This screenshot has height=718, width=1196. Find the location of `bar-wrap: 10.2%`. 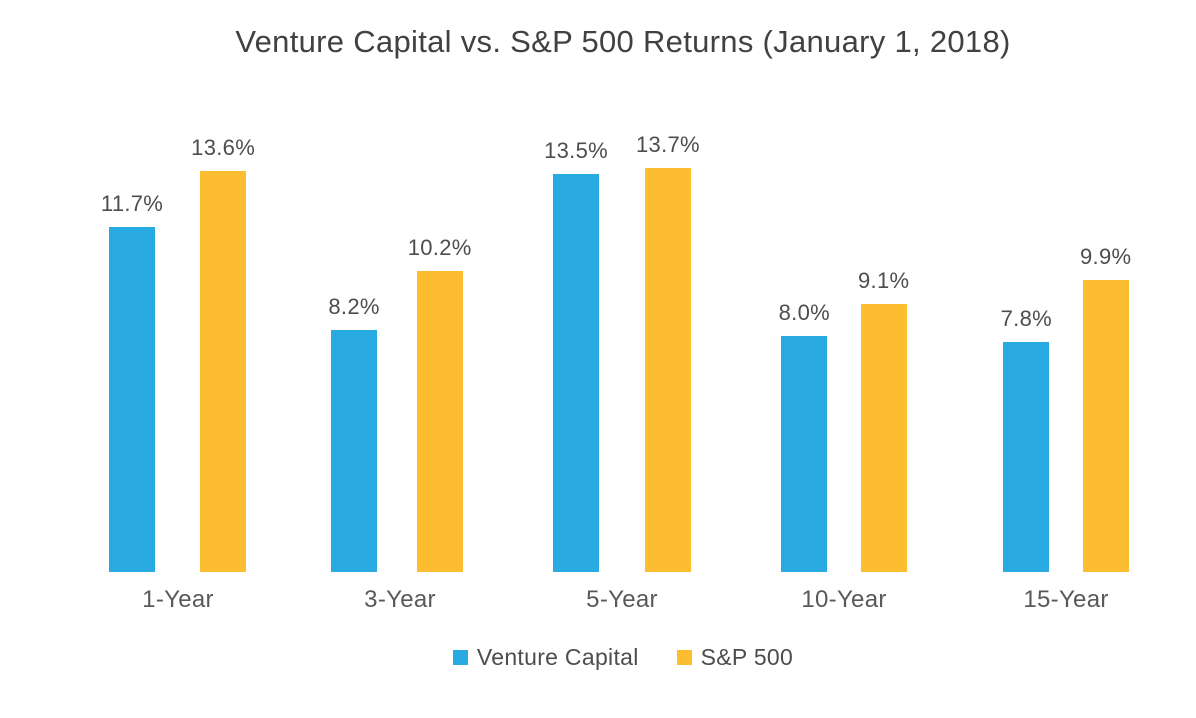

bar-wrap: 10.2% is located at coordinates (440, 403).